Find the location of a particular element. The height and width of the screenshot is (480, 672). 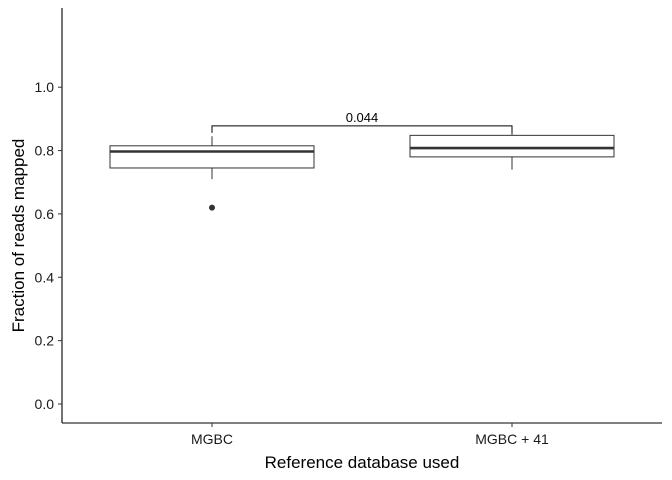

y-axis-title: Fraction of reads mapped is located at coordinates (18, 236).